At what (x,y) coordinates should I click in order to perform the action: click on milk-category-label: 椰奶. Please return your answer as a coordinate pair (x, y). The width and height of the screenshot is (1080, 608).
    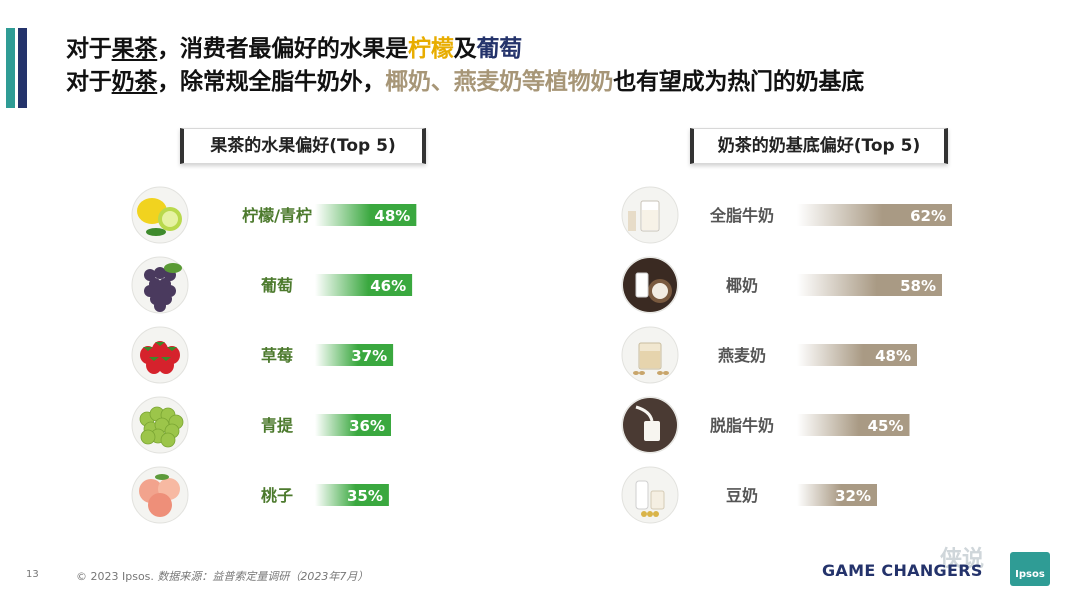
    Looking at the image, I should click on (742, 285).